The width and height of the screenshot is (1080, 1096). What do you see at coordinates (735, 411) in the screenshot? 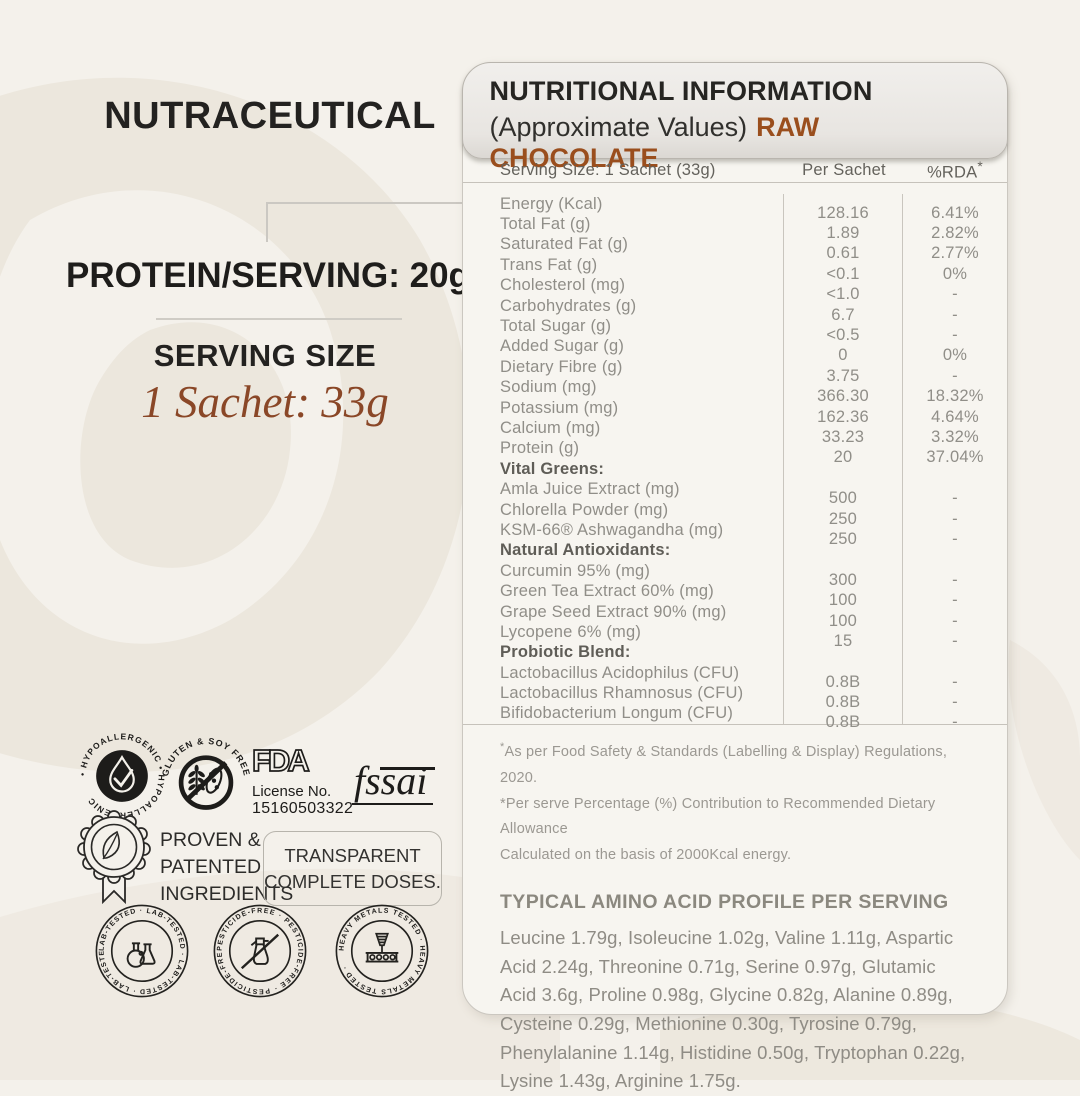
I see `table-row: Potassium (mg) 162.36 4.64%` at bounding box center [735, 411].